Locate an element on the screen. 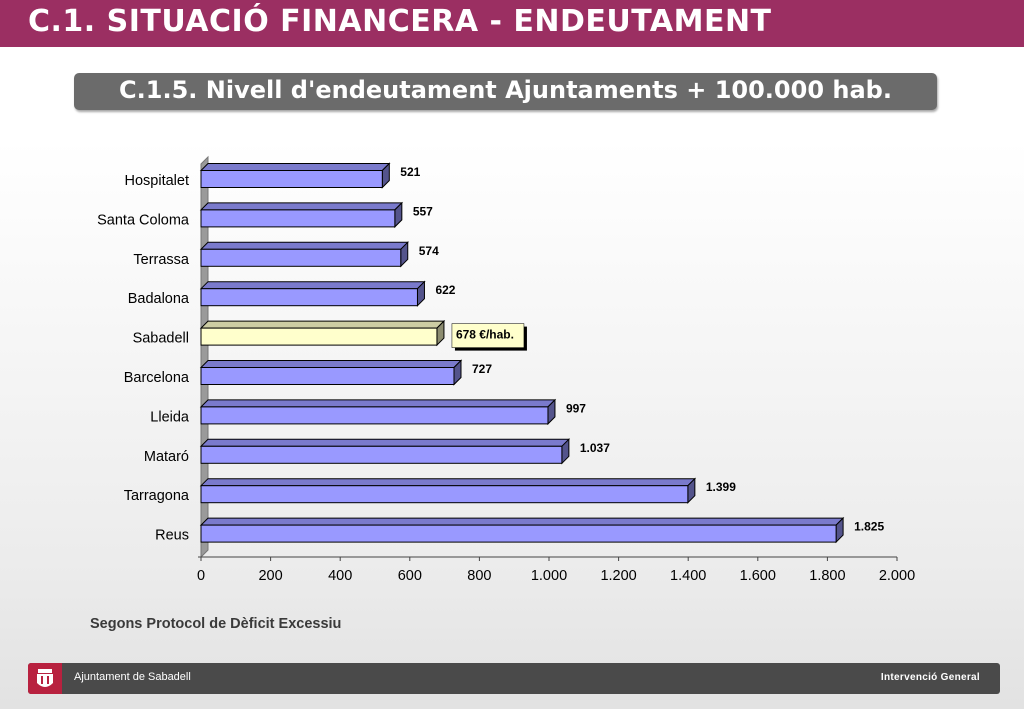 The width and height of the screenshot is (1024, 709). category-label: Tarragona is located at coordinates (157, 496).